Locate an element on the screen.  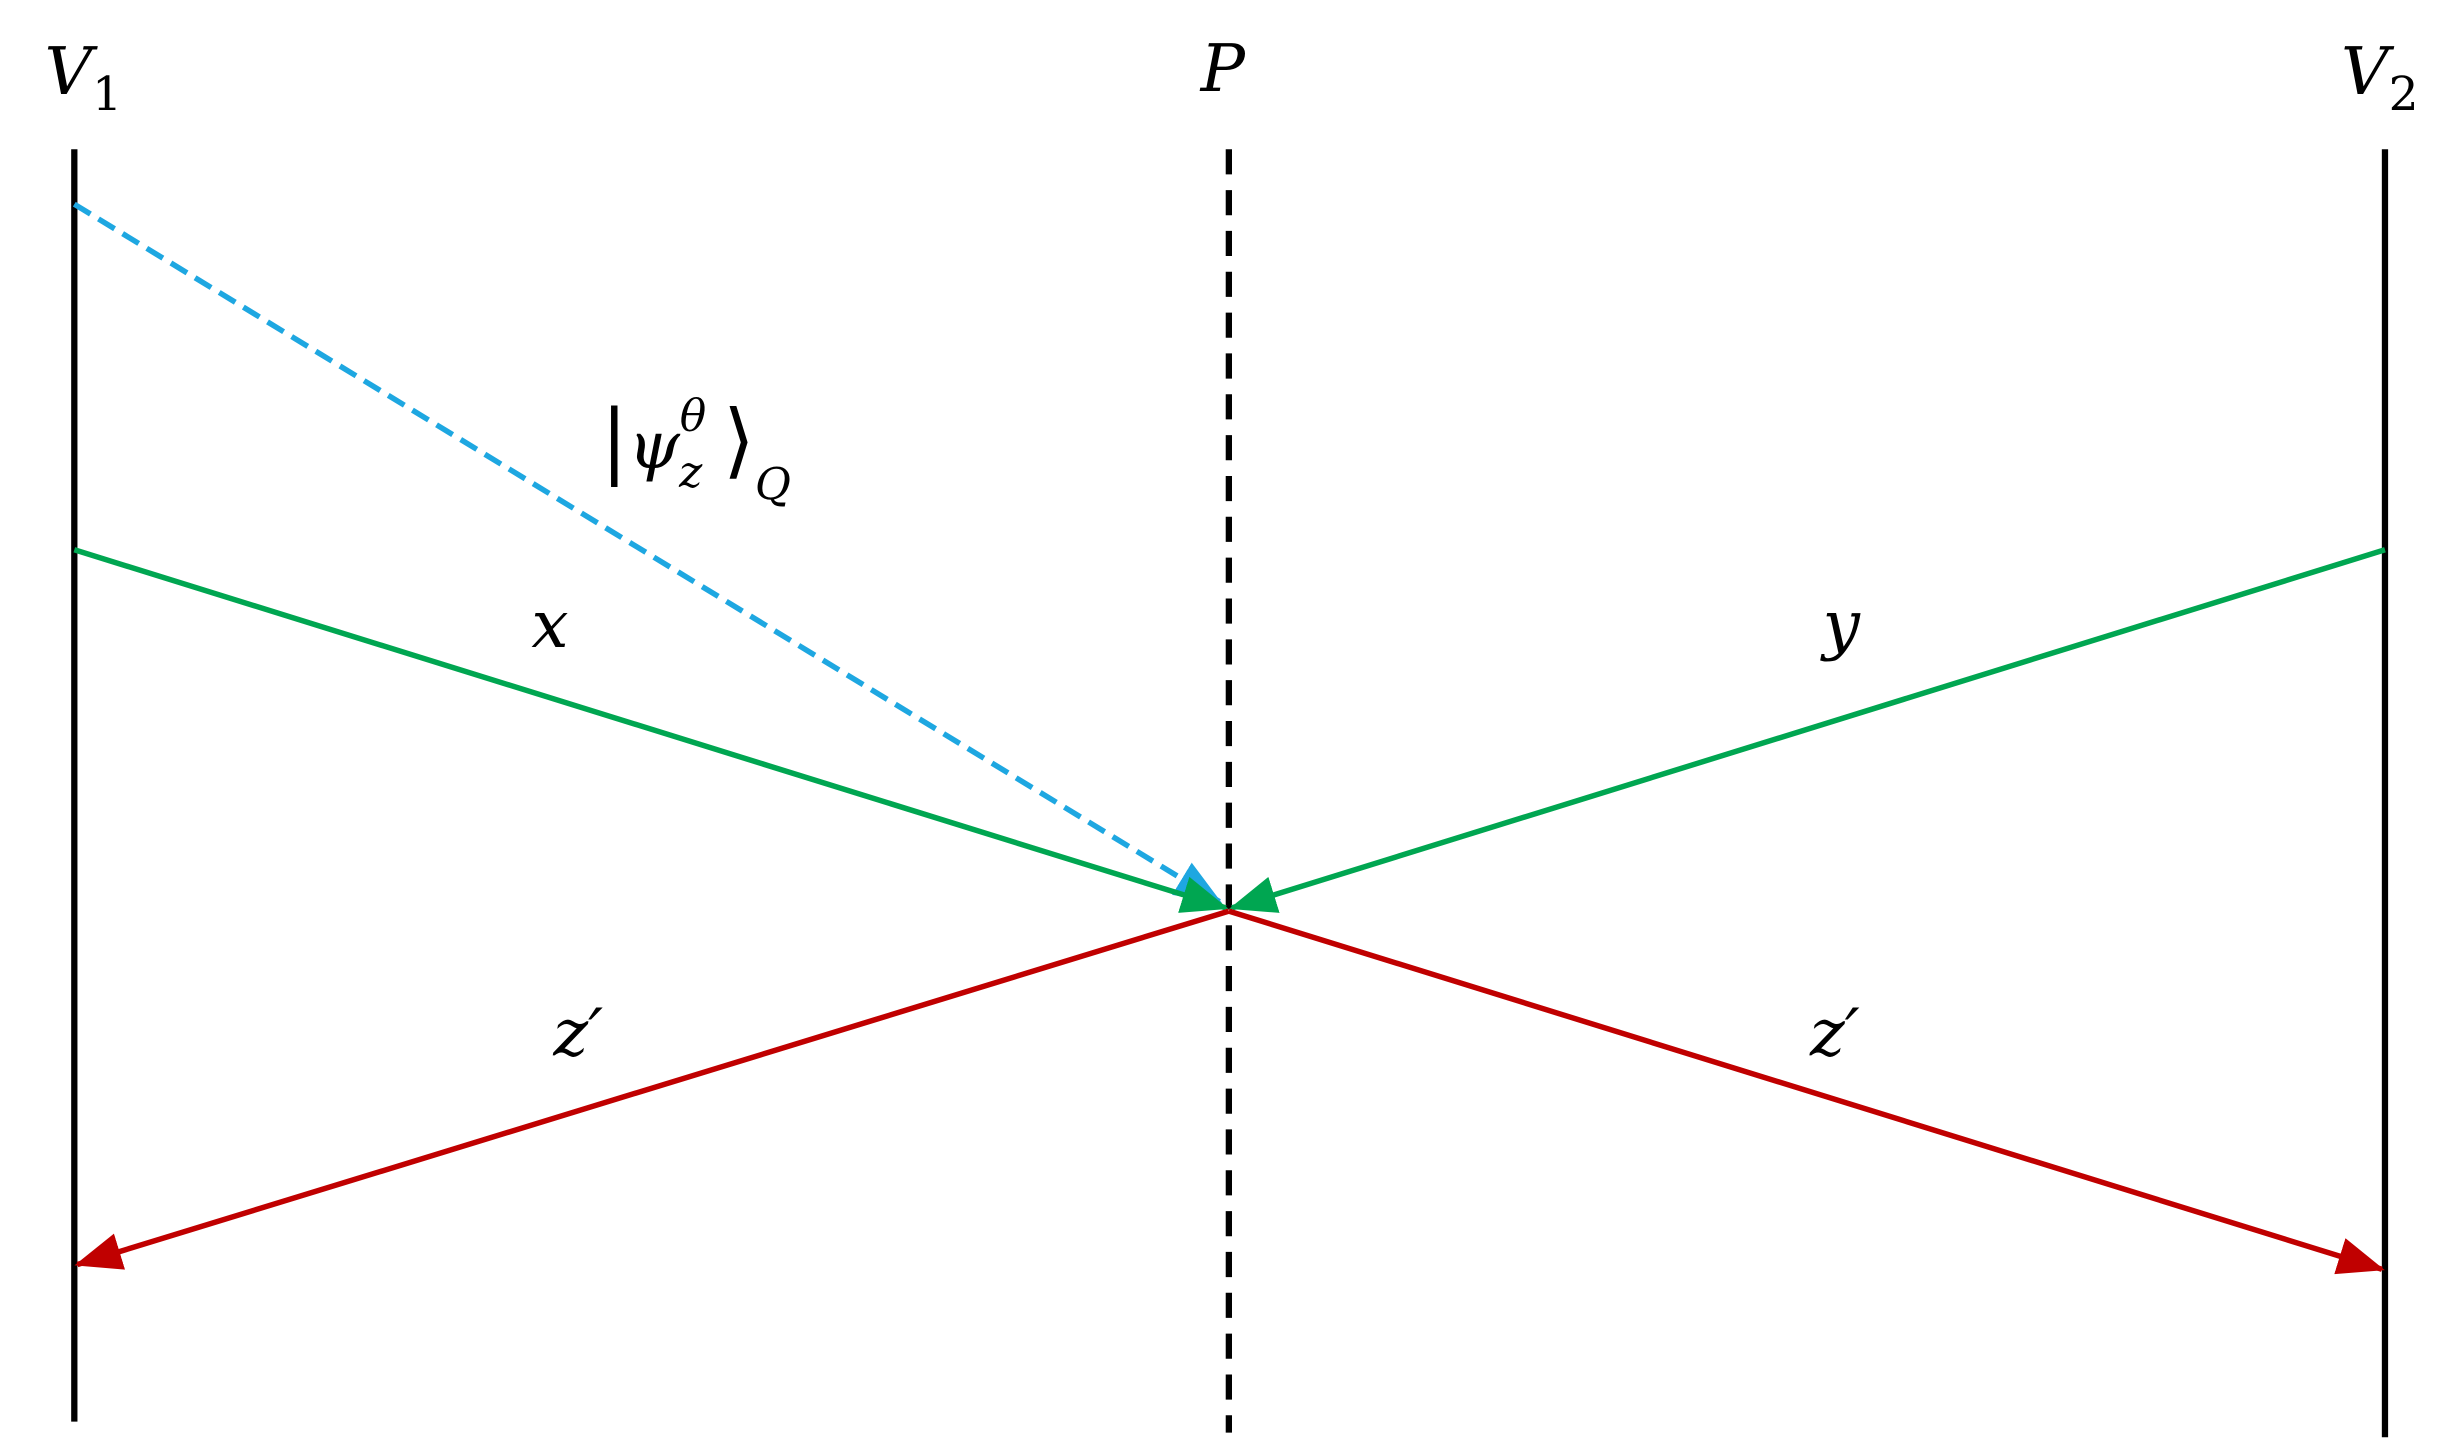
v2-label: V2 is located at coordinates (2380, 77).